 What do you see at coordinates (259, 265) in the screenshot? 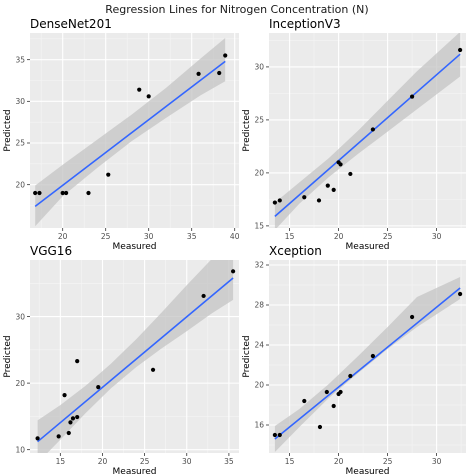
I see `y-tick-label: 32` at bounding box center [259, 265].